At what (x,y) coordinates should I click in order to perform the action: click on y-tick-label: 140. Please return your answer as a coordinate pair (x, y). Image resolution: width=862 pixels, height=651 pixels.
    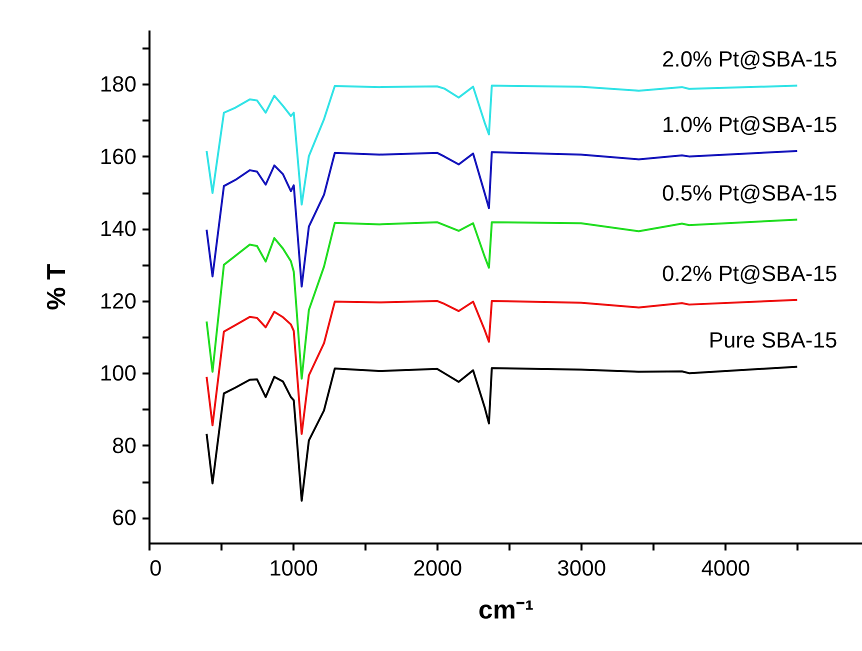
    Looking at the image, I should click on (118, 229).